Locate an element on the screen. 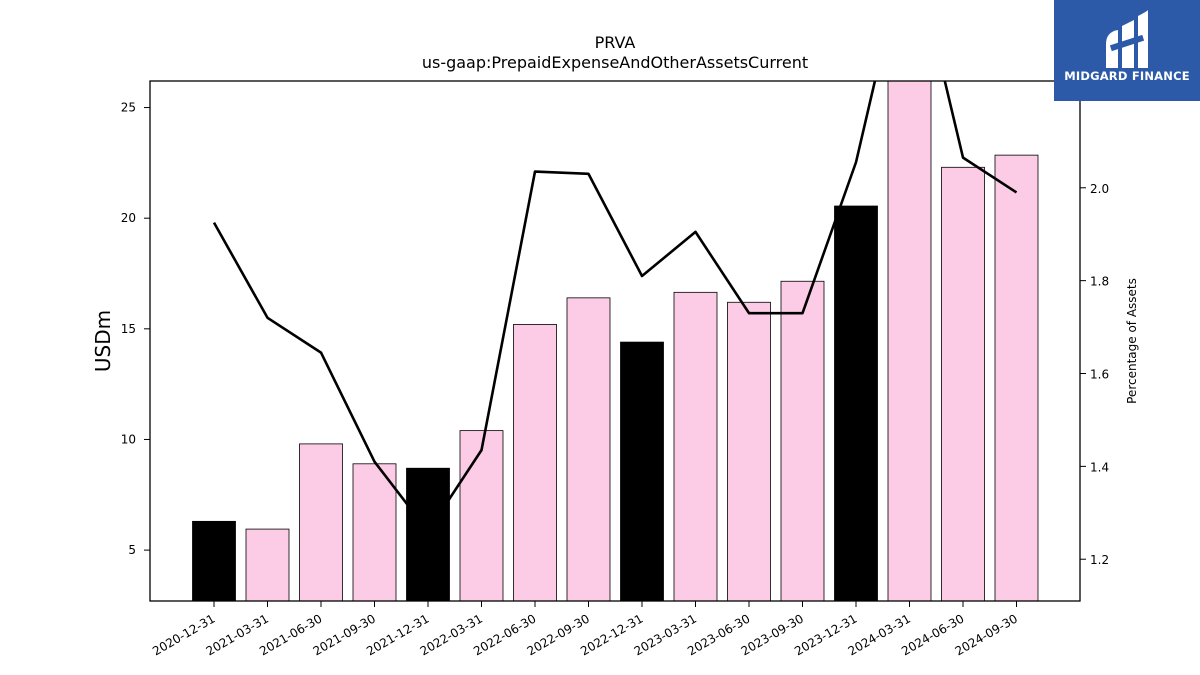  y2-tick-label: 1.4 is located at coordinates (1099, 467).